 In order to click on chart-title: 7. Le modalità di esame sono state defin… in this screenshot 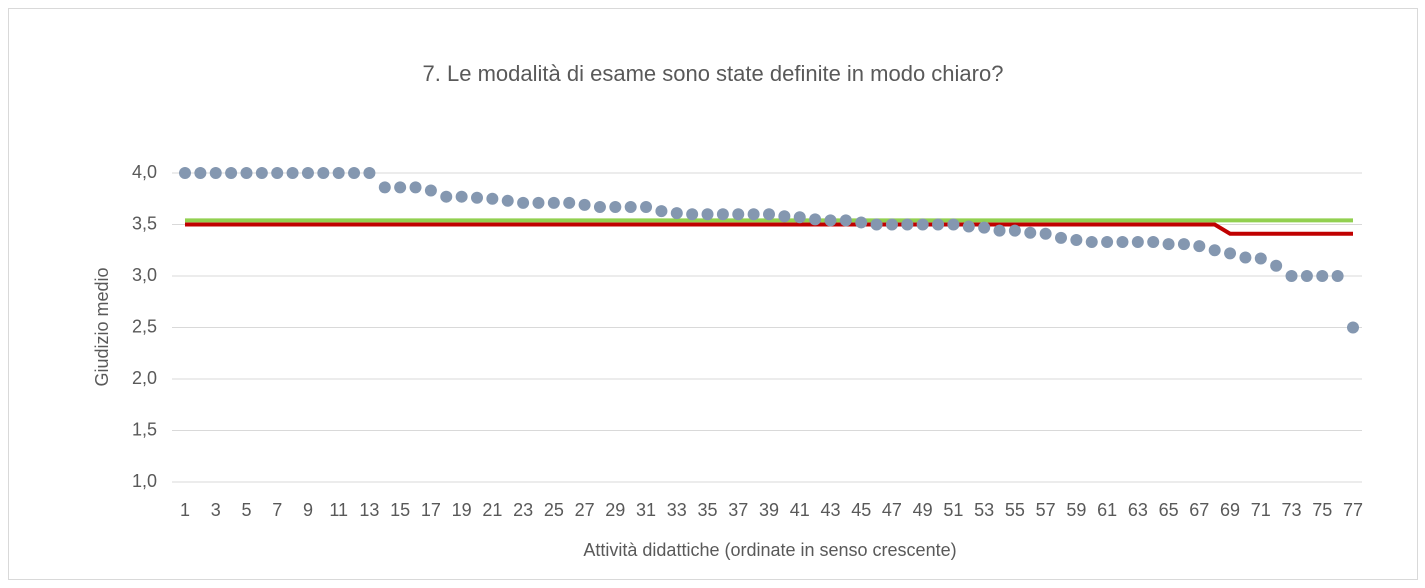, I will do `click(713, 73)`.